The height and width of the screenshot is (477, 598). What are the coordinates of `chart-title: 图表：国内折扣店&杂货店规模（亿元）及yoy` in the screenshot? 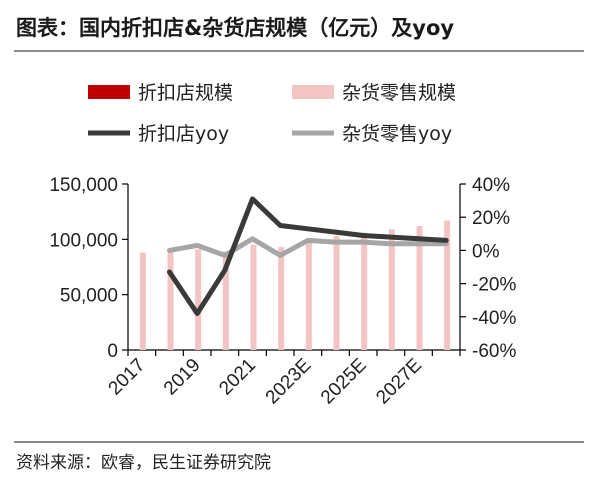 It's located at (235, 28).